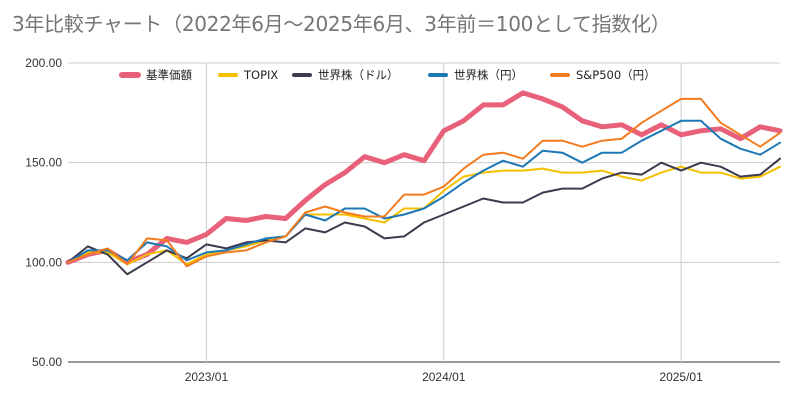  Describe the element at coordinates (444, 377) in the screenshot. I see `x-tick-label: 2024/01` at that location.